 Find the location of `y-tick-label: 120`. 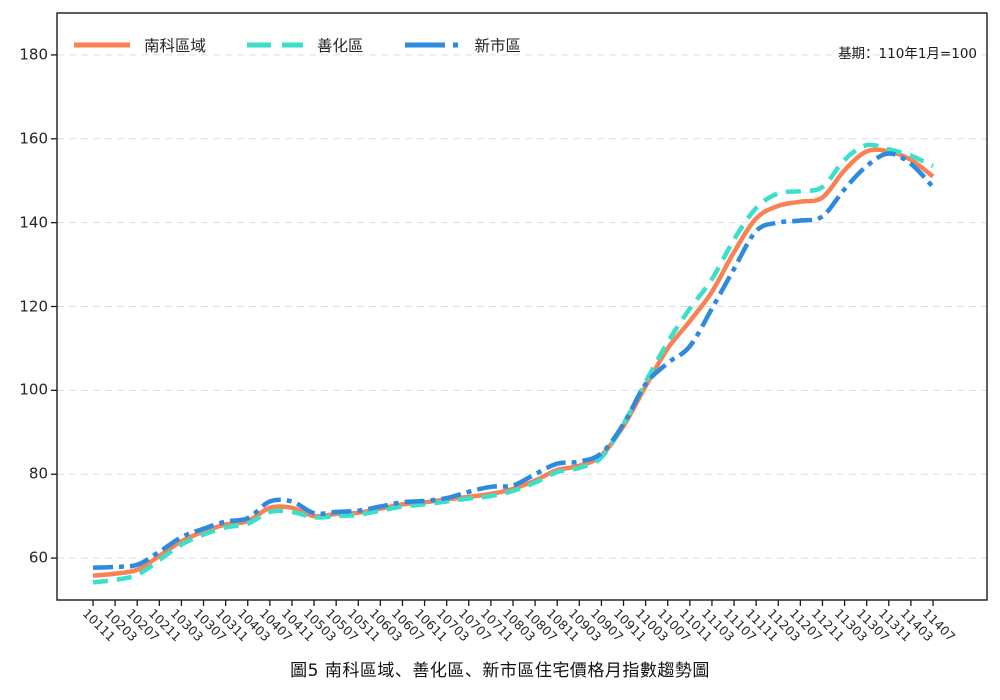

y-tick-label: 120 is located at coordinates (33, 306).